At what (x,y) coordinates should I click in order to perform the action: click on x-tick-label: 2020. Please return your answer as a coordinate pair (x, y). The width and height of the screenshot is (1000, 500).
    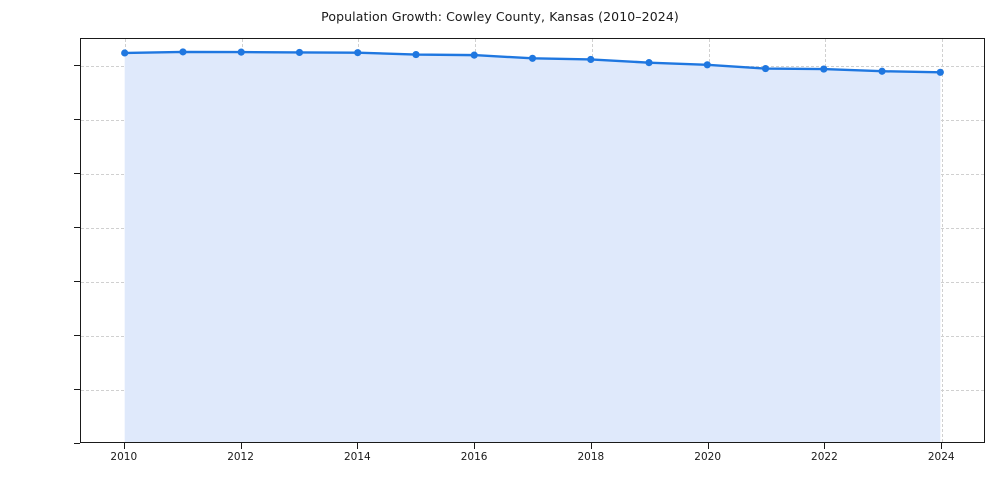
    Looking at the image, I should click on (708, 457).